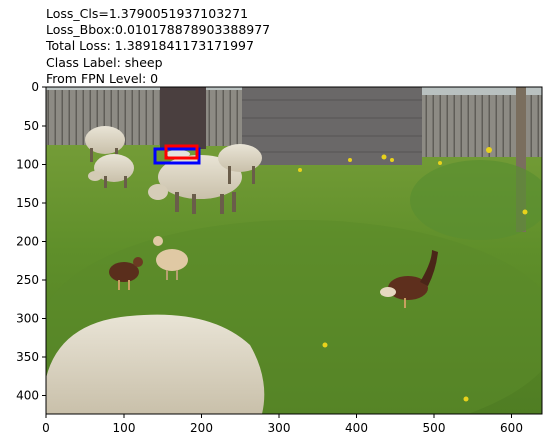  I want to click on y-tick-label: 350, so click(27, 357).